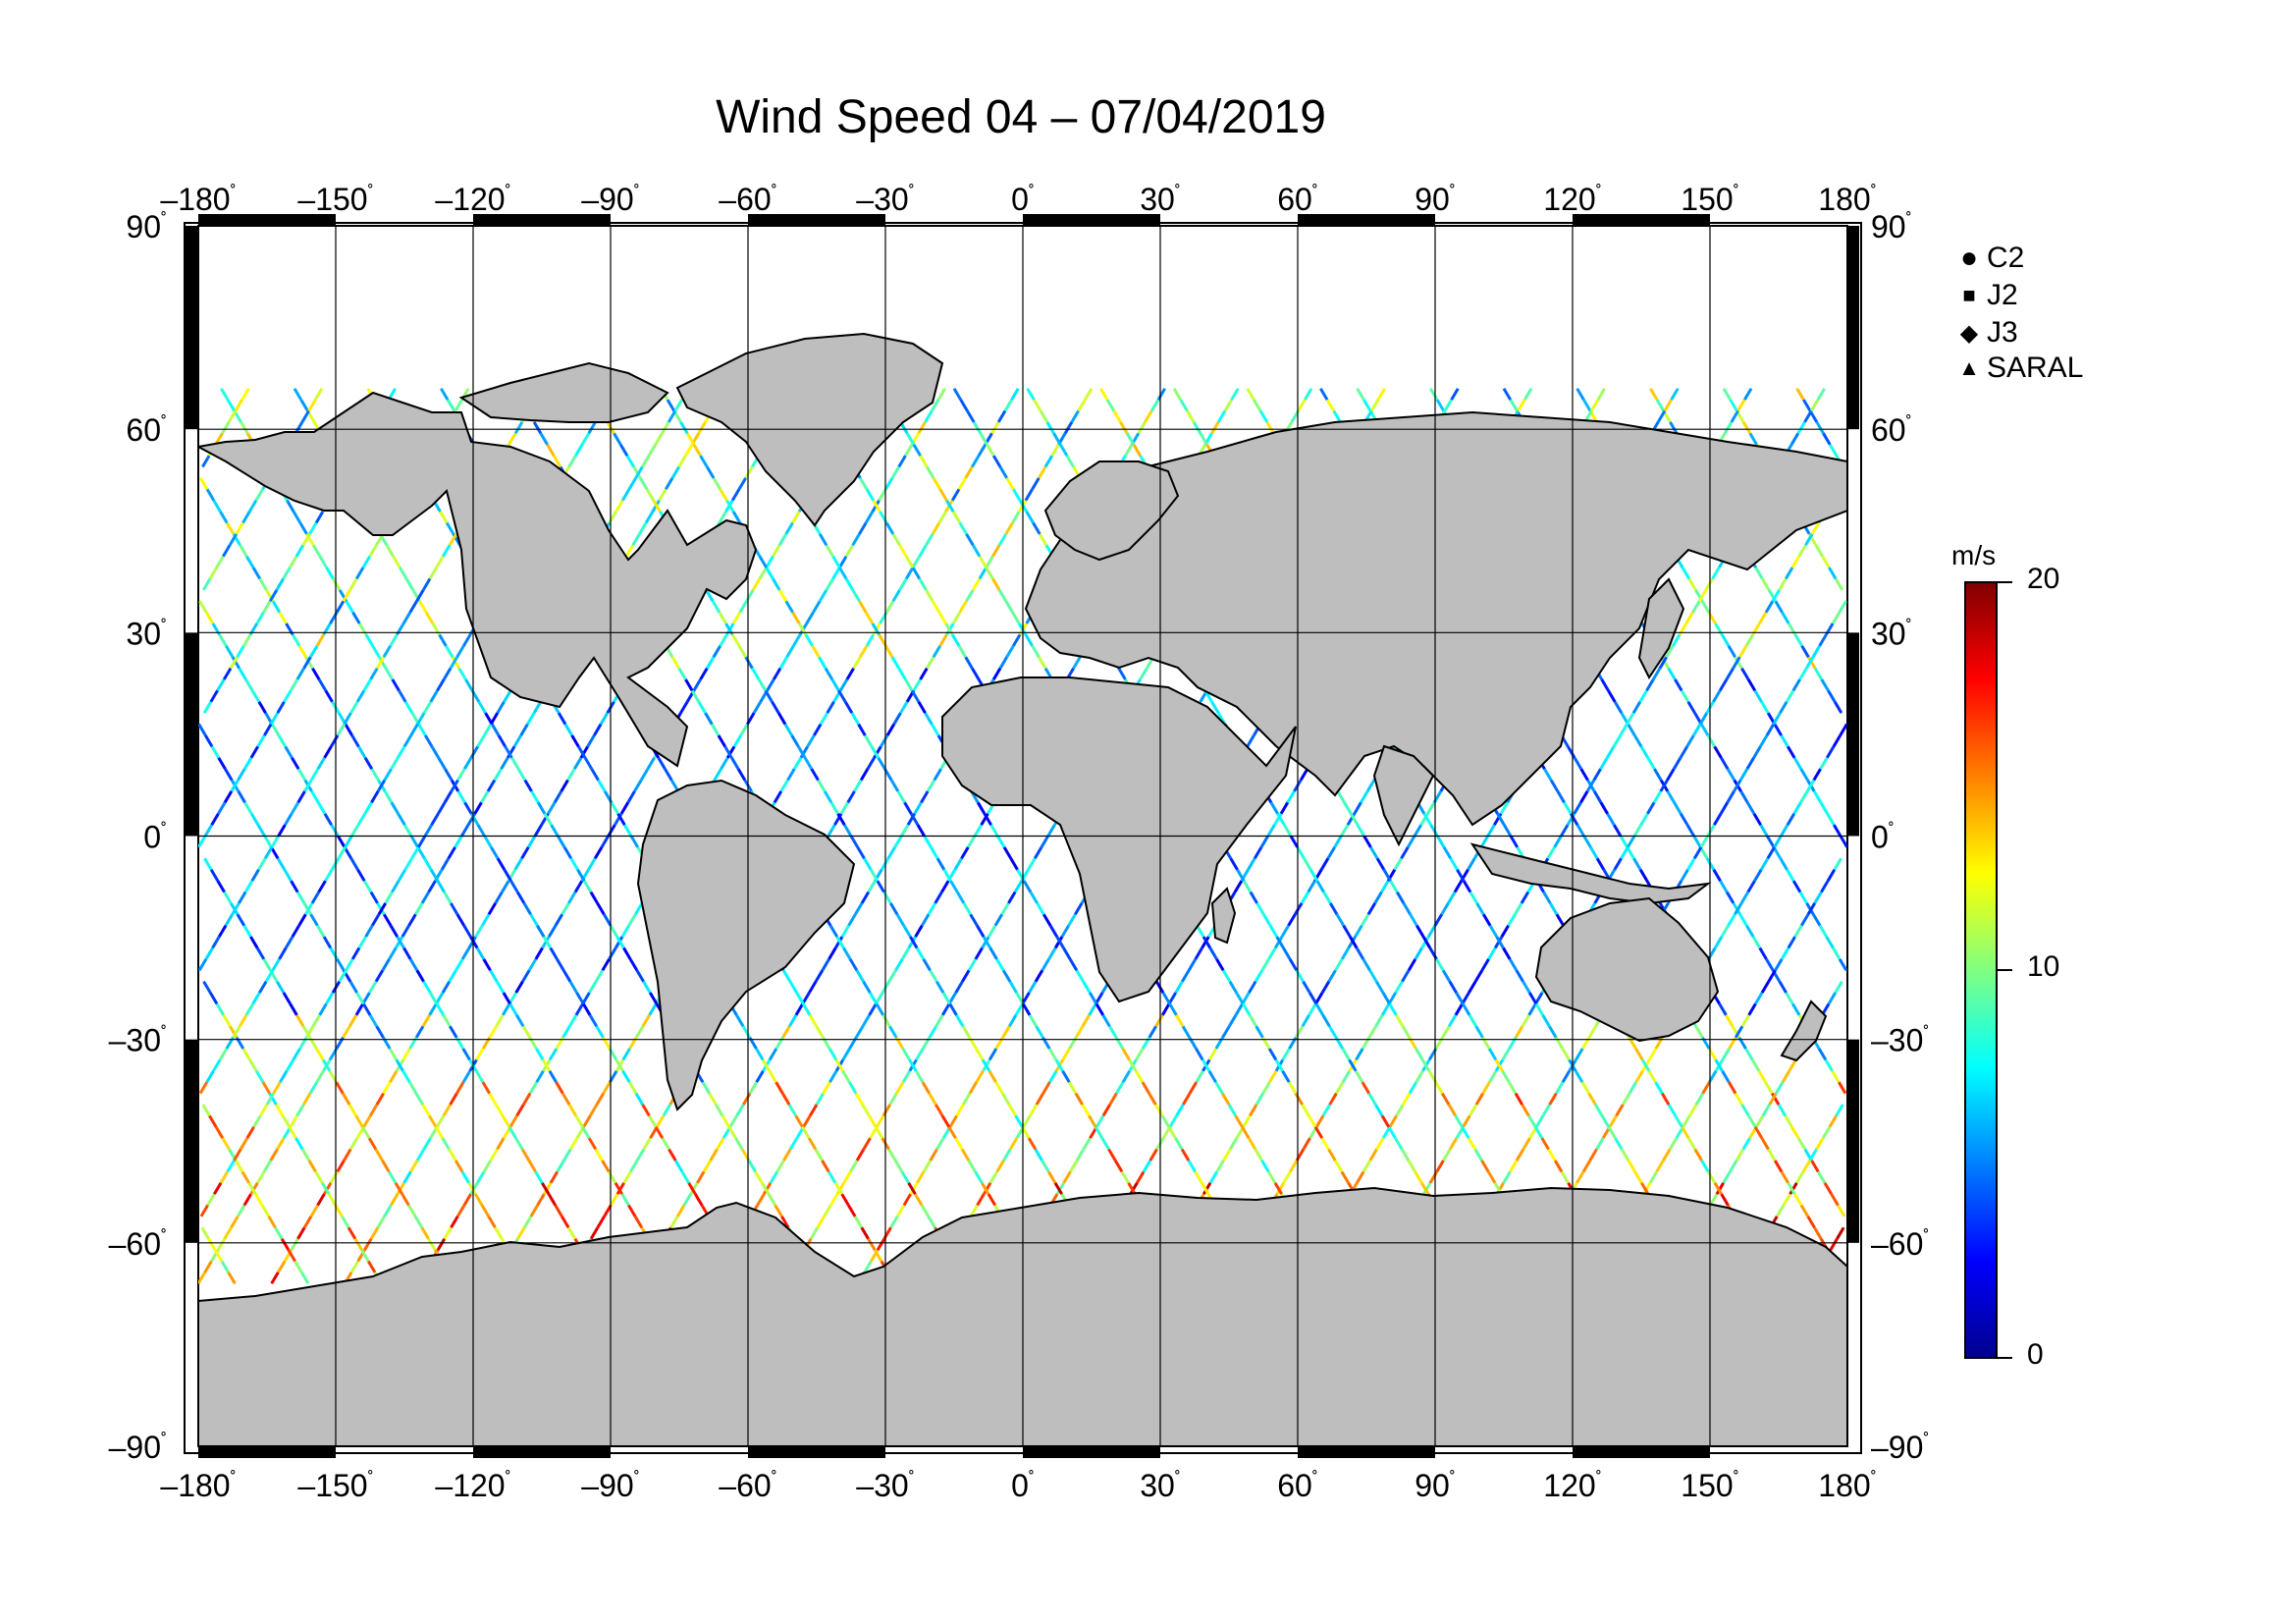  What do you see at coordinates (1298, 1485) in the screenshot?
I see `lon-tick-label-bottom: 60˚` at bounding box center [1298, 1485].